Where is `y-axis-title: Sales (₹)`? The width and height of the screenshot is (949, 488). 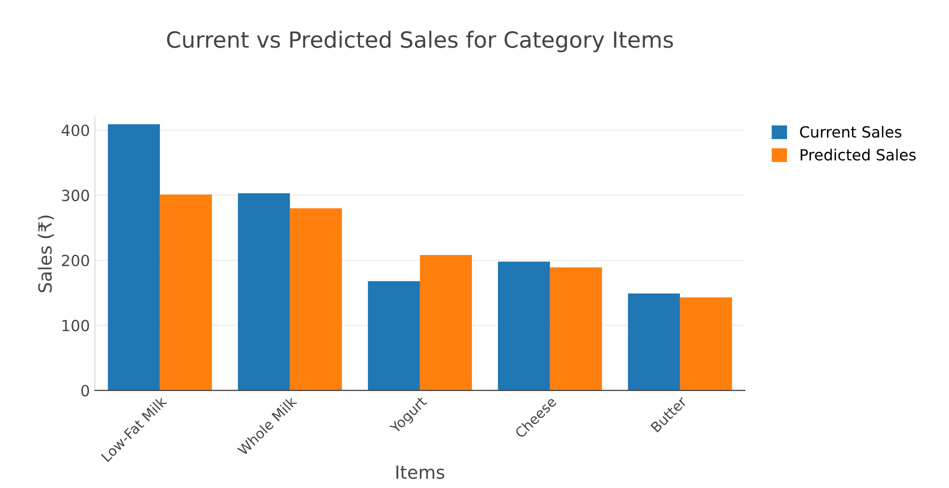 y-axis-title: Sales (₹) is located at coordinates (46, 254).